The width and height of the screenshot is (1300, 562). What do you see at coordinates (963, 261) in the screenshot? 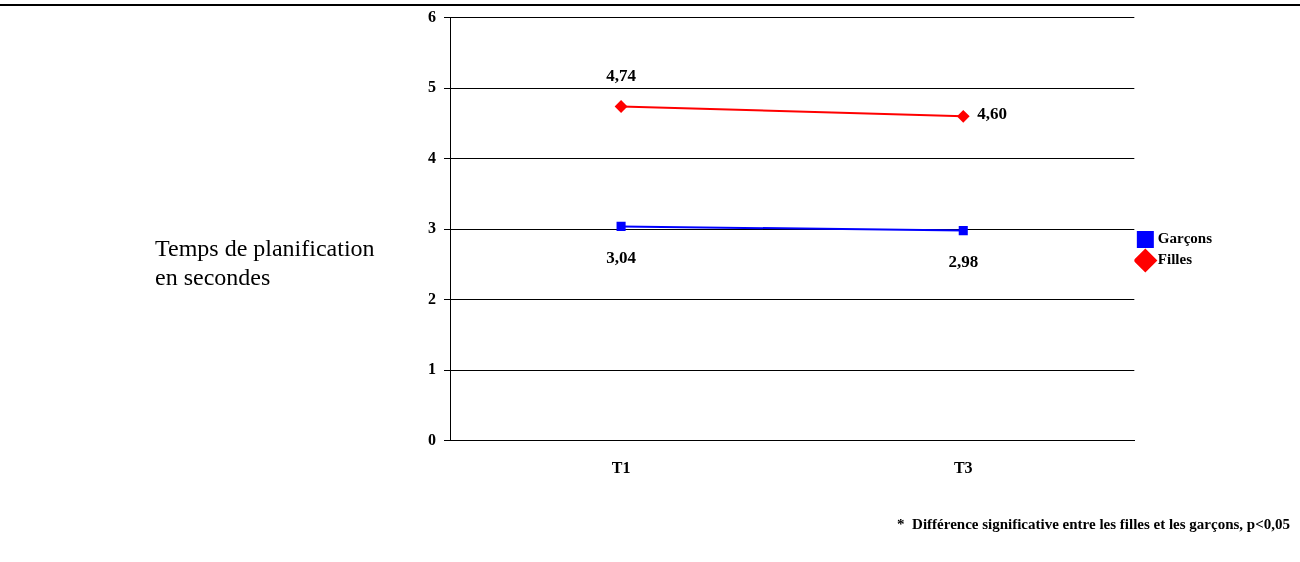
I see `data-label: 2,98` at bounding box center [963, 261].